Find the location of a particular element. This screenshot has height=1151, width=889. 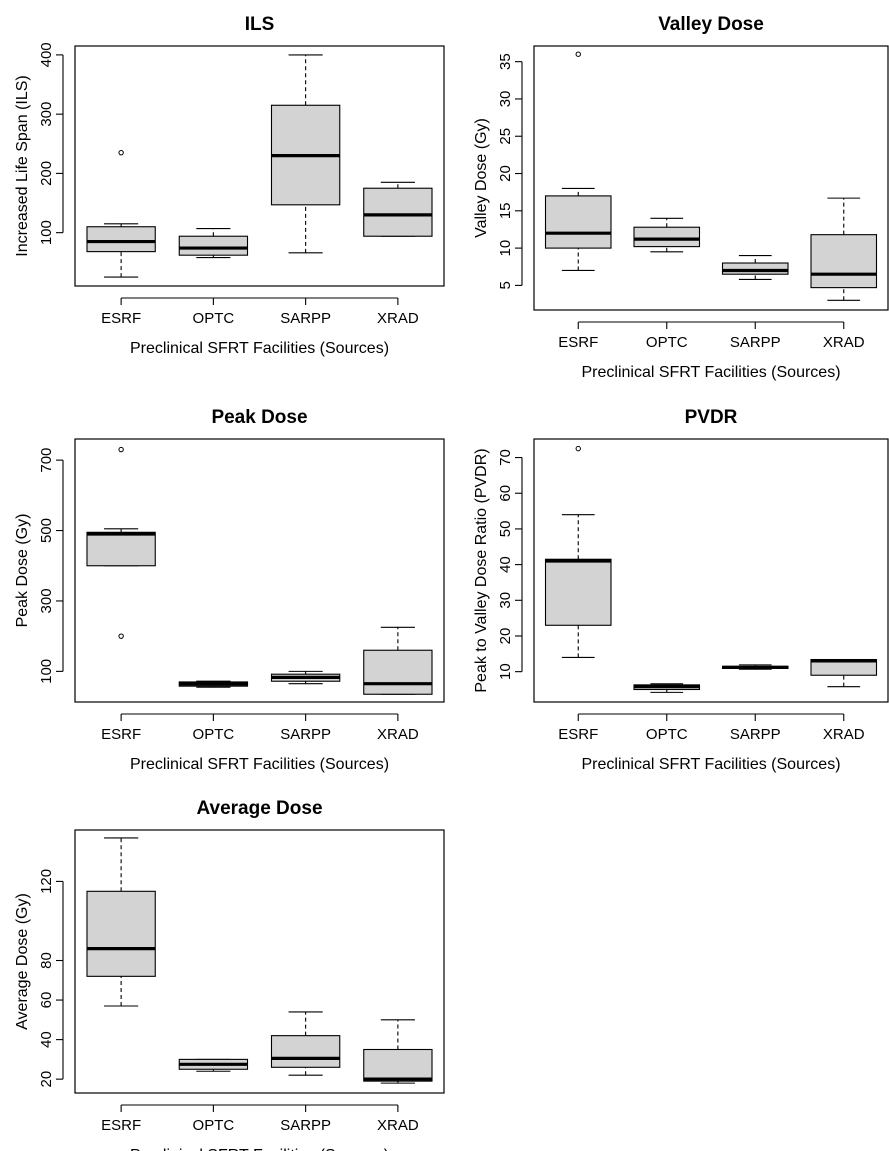

y-tick-label: 700 is located at coordinates (46, 460).